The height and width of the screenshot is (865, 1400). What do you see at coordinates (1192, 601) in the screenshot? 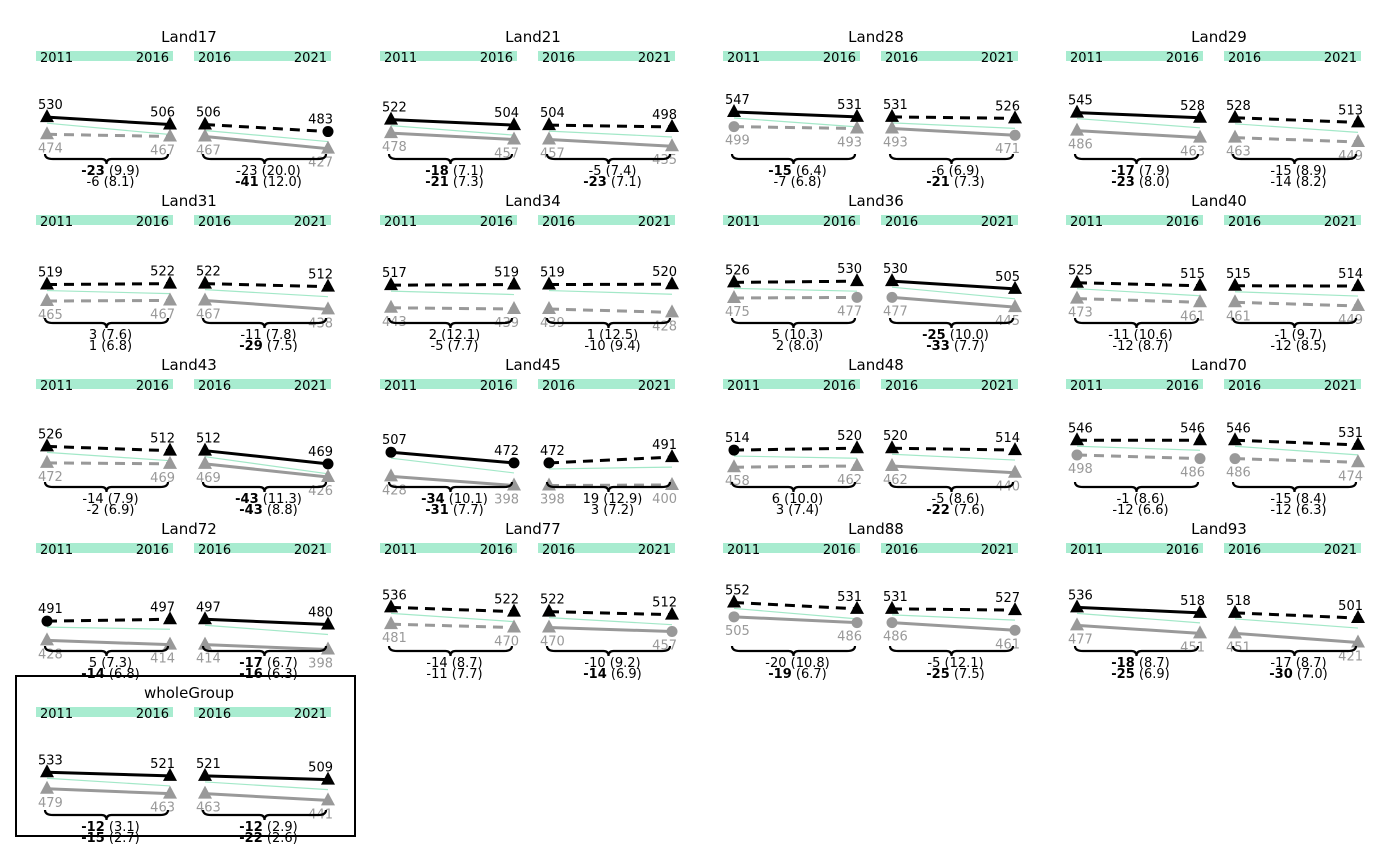
I see `upper-value-label: 518` at bounding box center [1192, 601].